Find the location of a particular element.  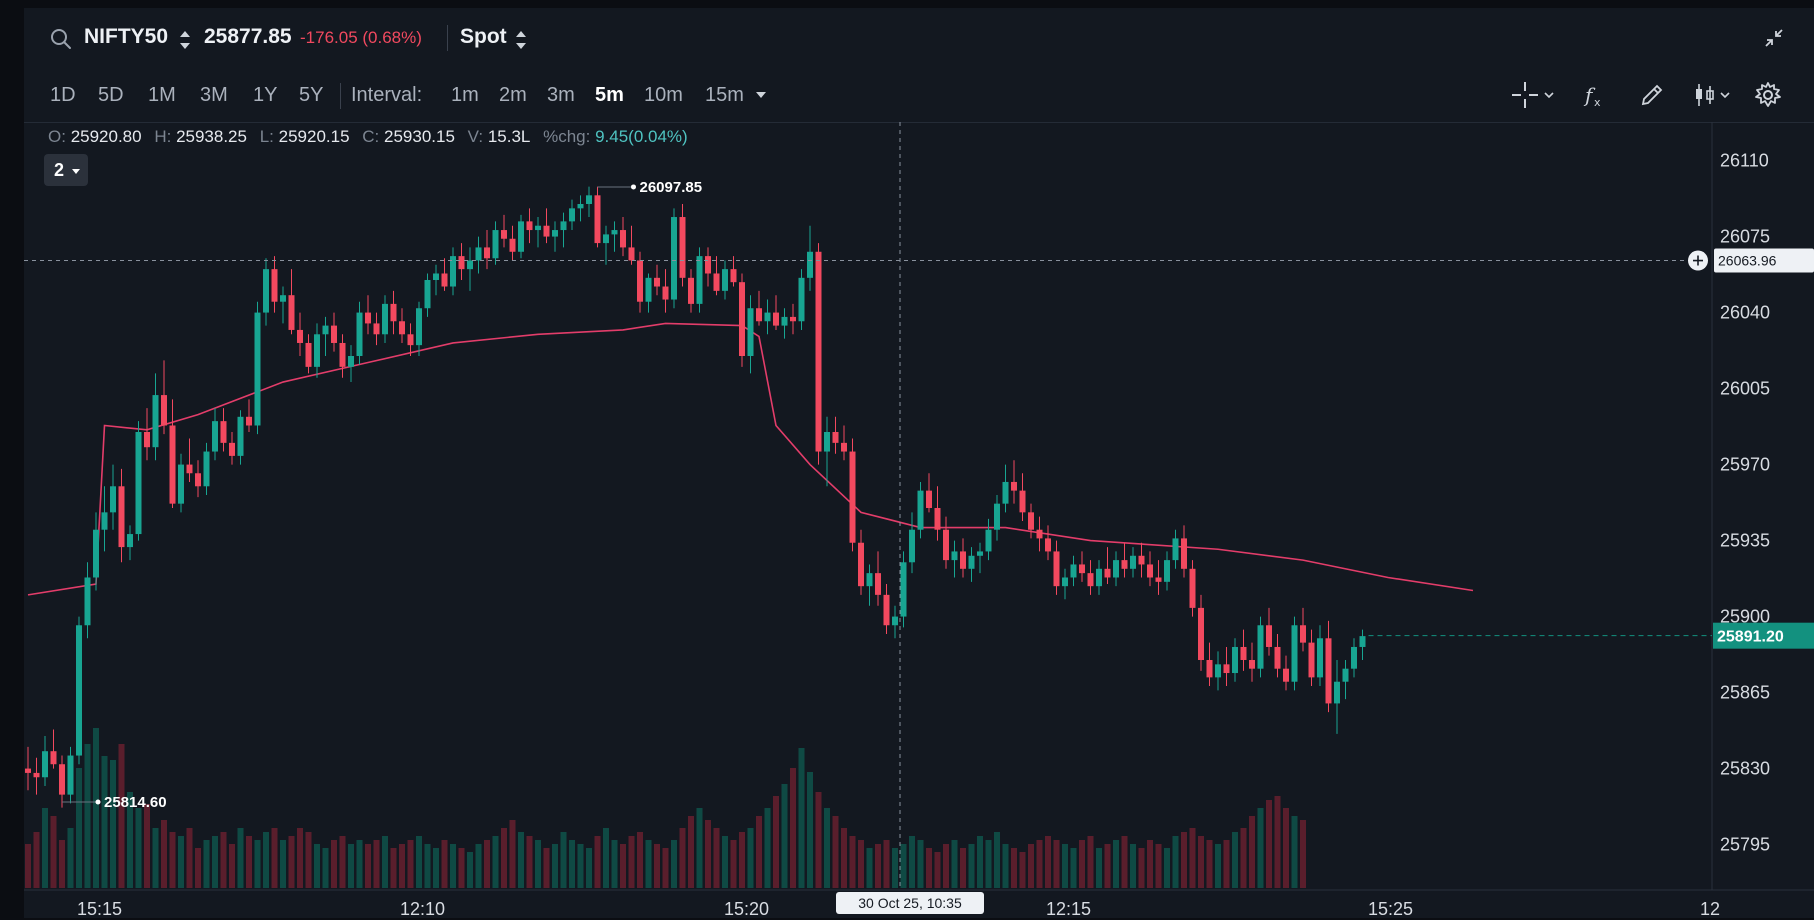

segment-switch-icon is located at coordinates (521, 40).